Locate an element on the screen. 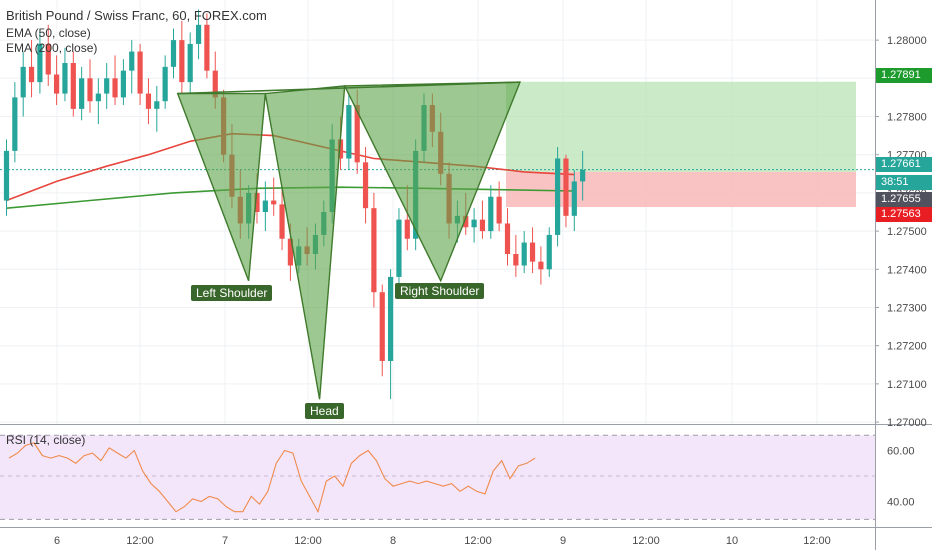 The image size is (932, 550). y-tick-label: 1.28000 is located at coordinates (907, 41).